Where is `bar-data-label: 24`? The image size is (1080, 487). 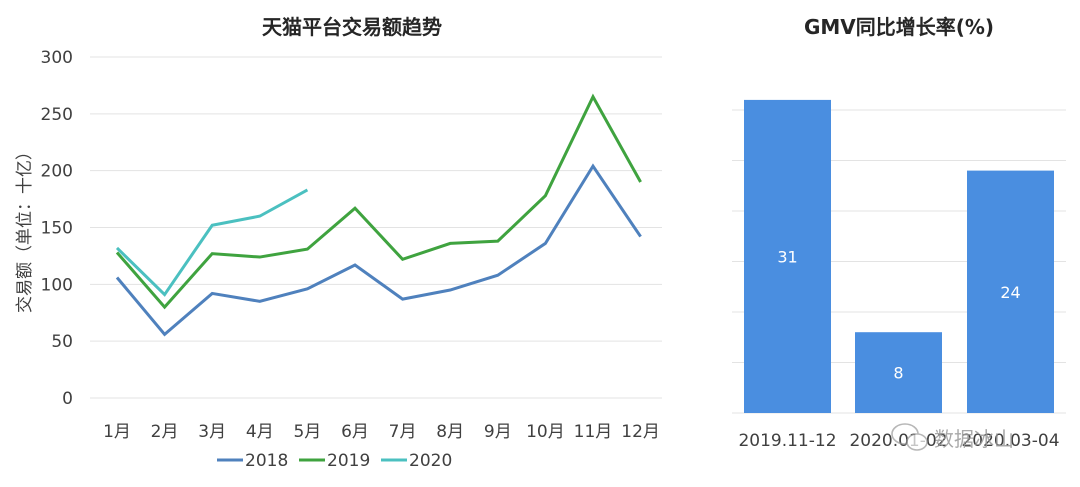 bar-data-label: 24 is located at coordinates (1010, 292).